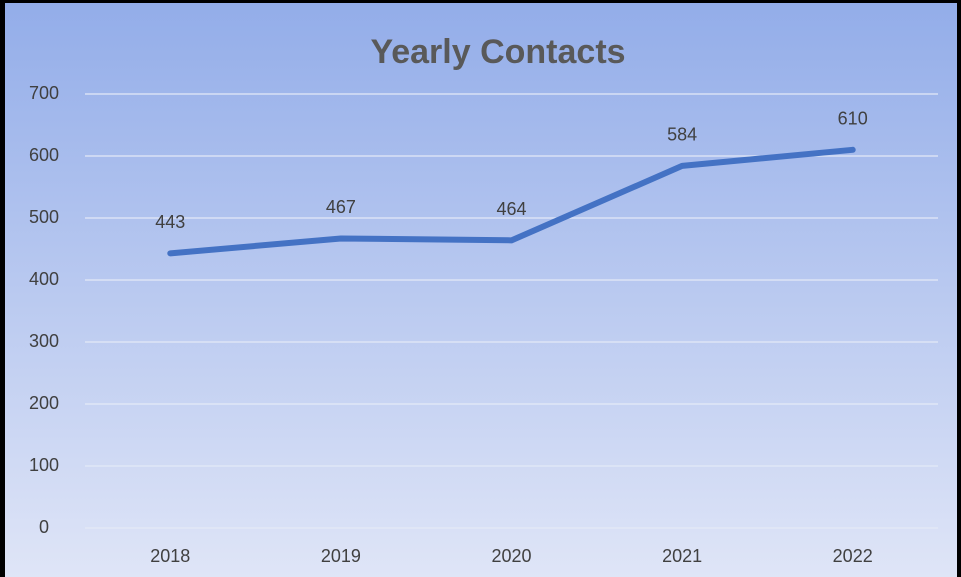 The width and height of the screenshot is (961, 577). What do you see at coordinates (44, 217) in the screenshot?
I see `y-tick-label: 500` at bounding box center [44, 217].